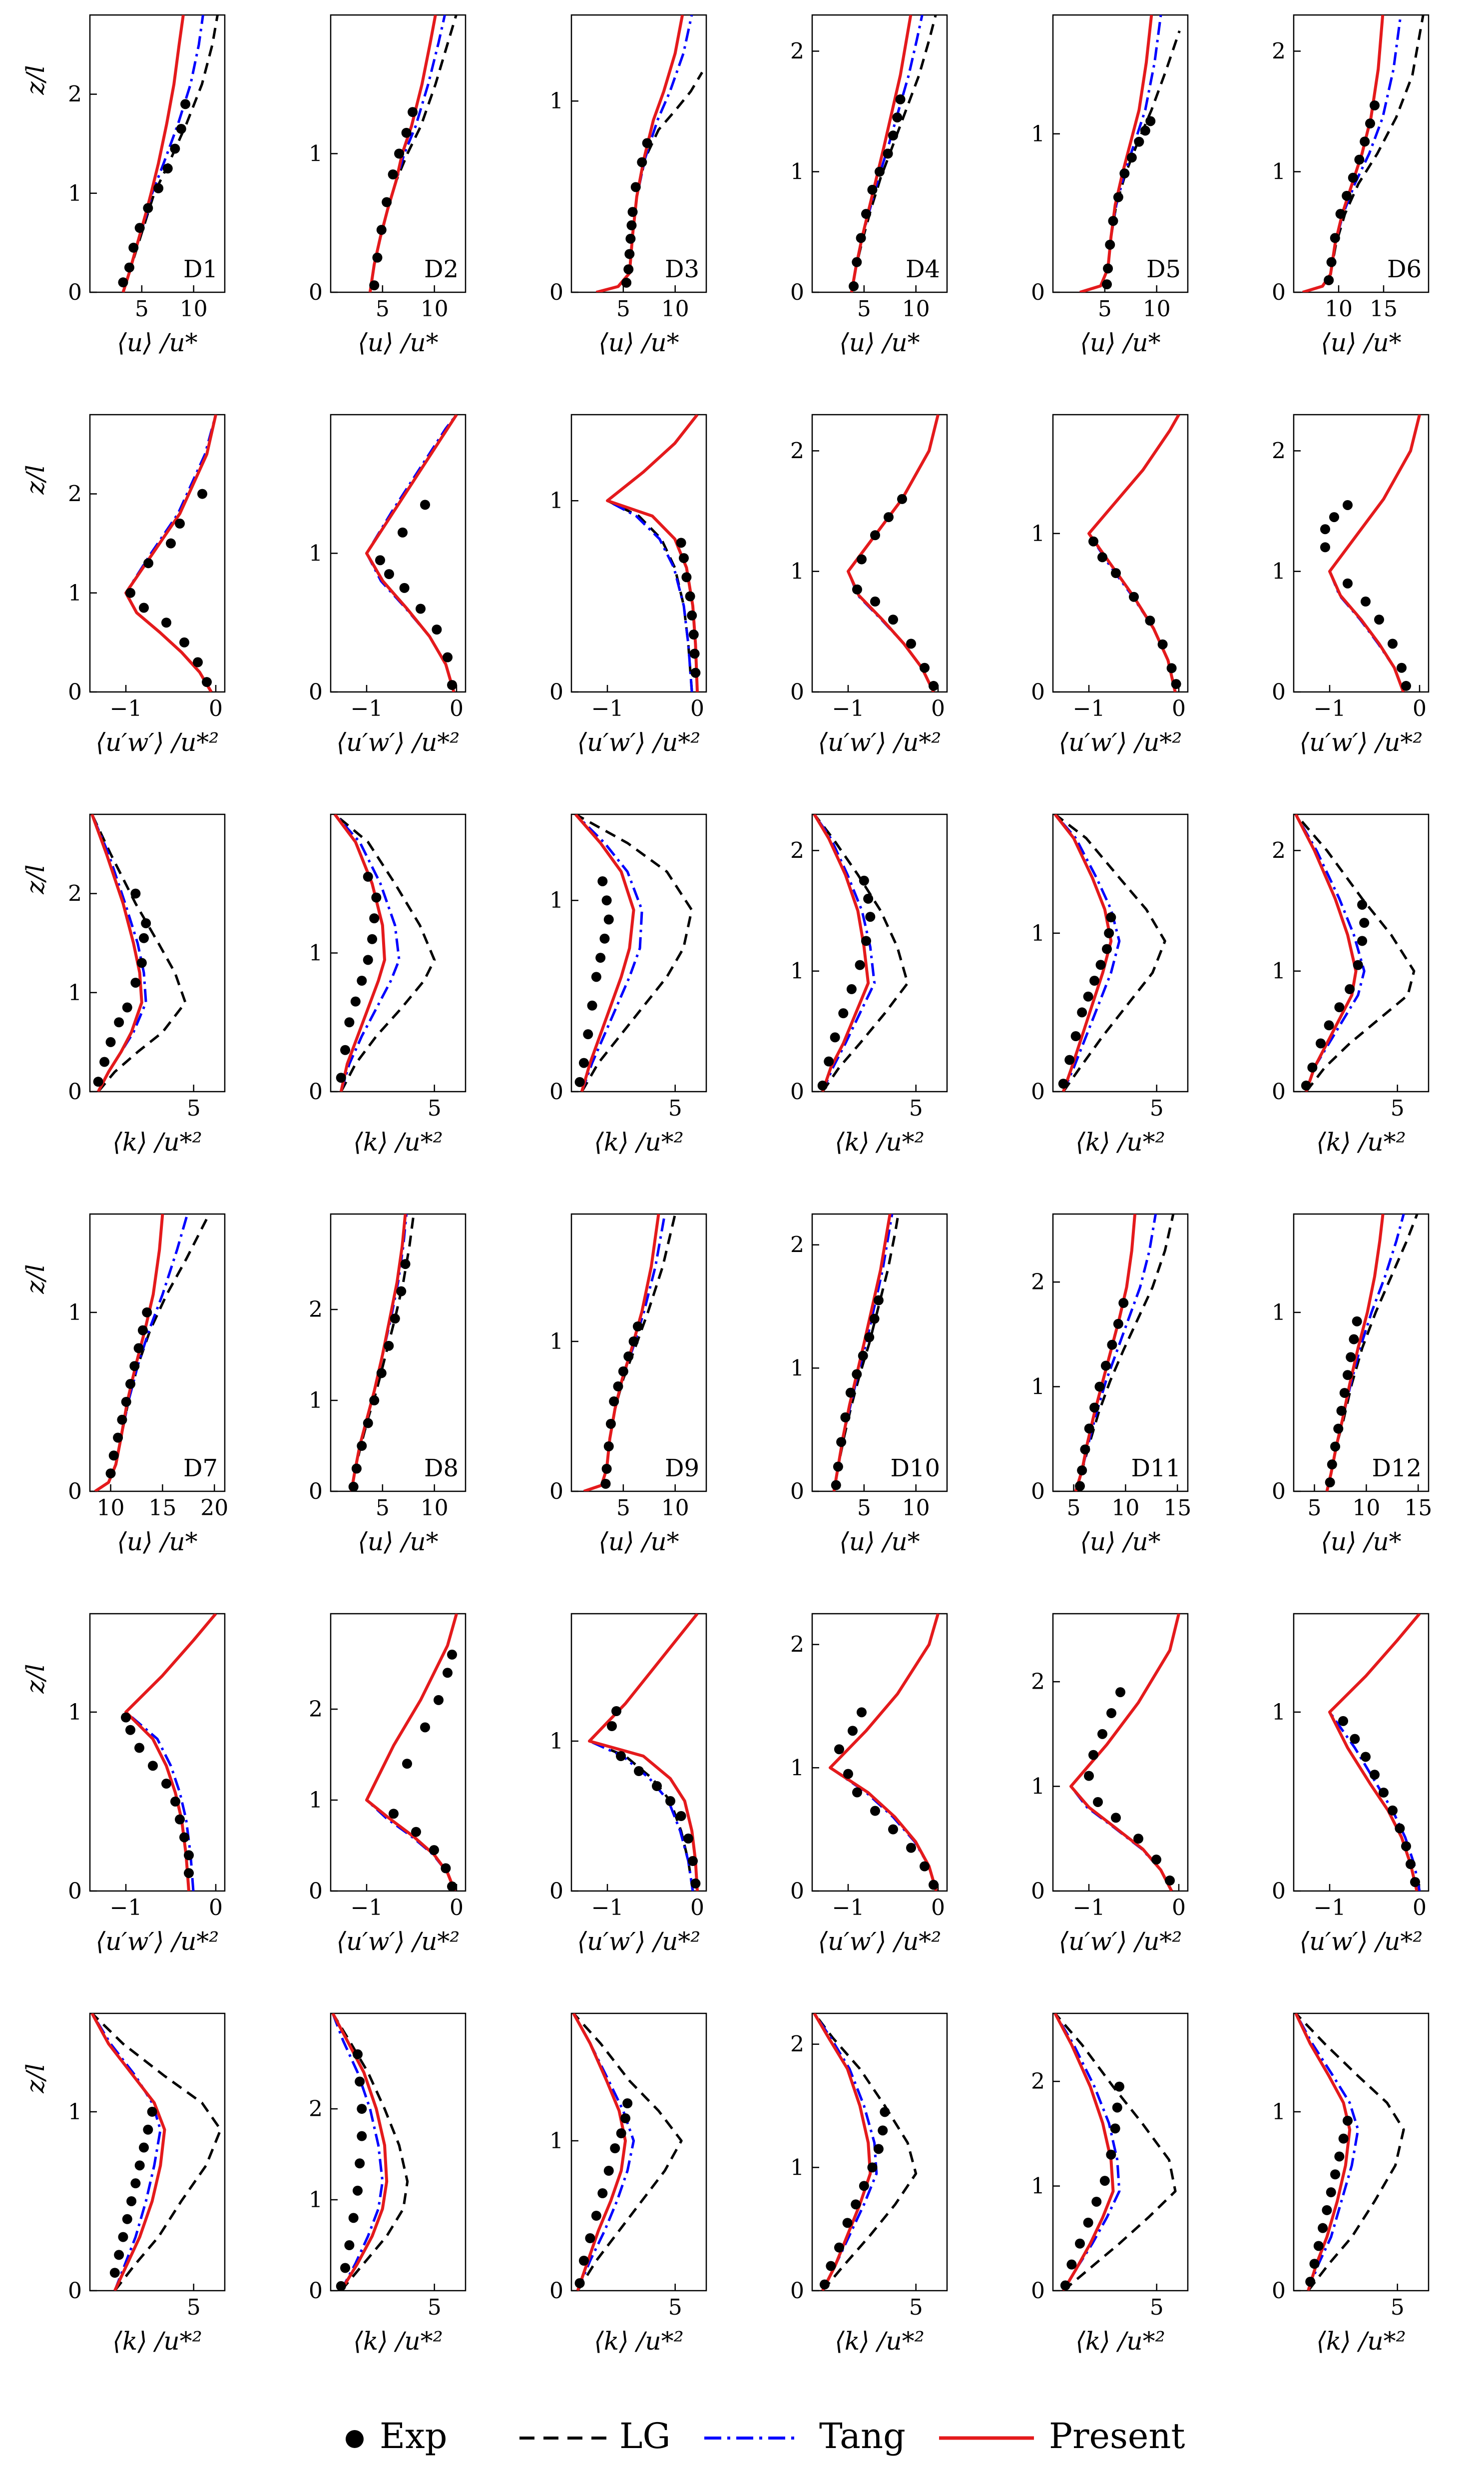 This screenshot has height=2492, width=1484. What do you see at coordinates (75, 95) in the screenshot?
I see `y-tick-label: 2` at bounding box center [75, 95].